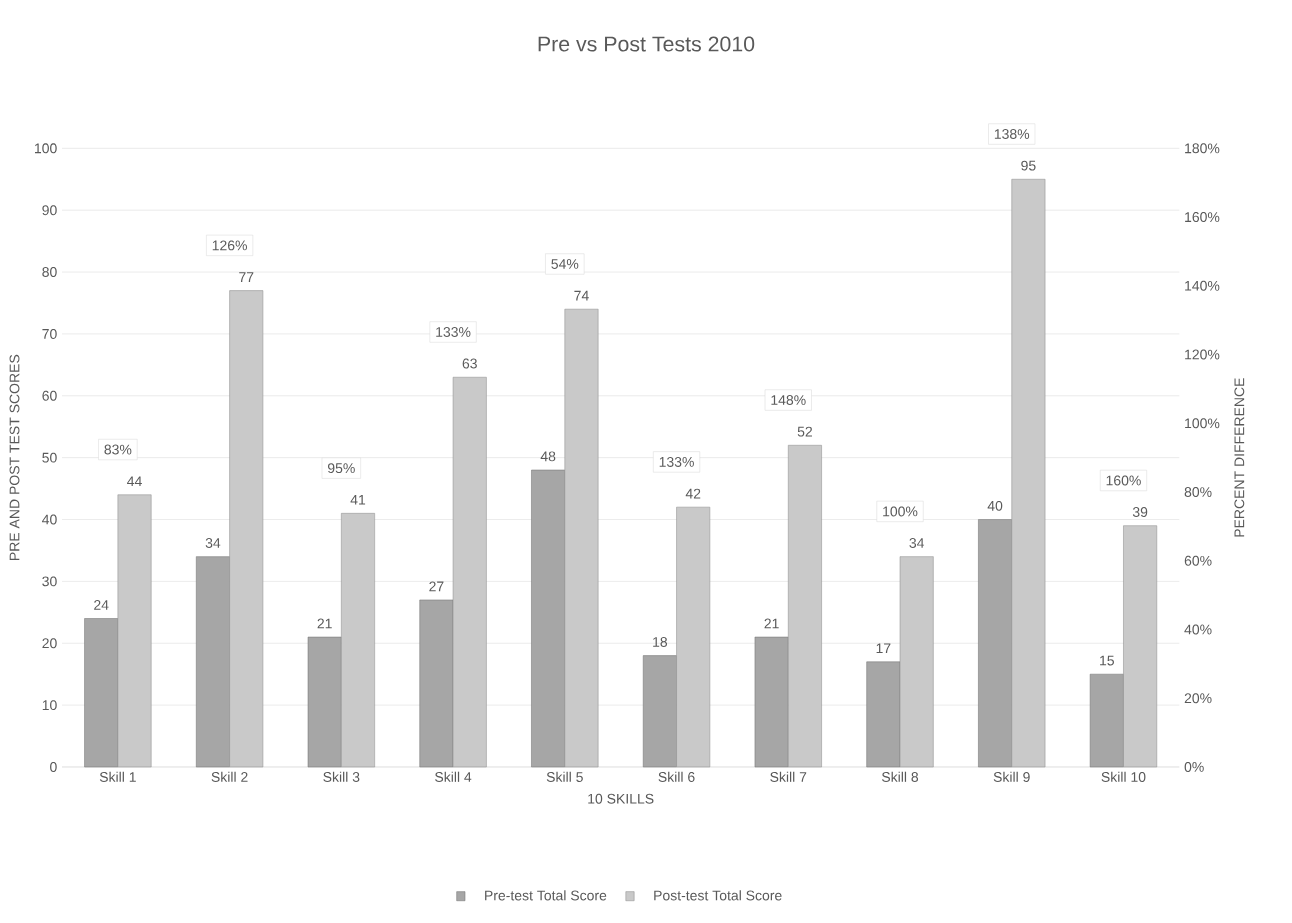 This screenshot has height=923, width=1292. What do you see at coordinates (49, 333) in the screenshot?
I see `y-tick-label: 70` at bounding box center [49, 333].